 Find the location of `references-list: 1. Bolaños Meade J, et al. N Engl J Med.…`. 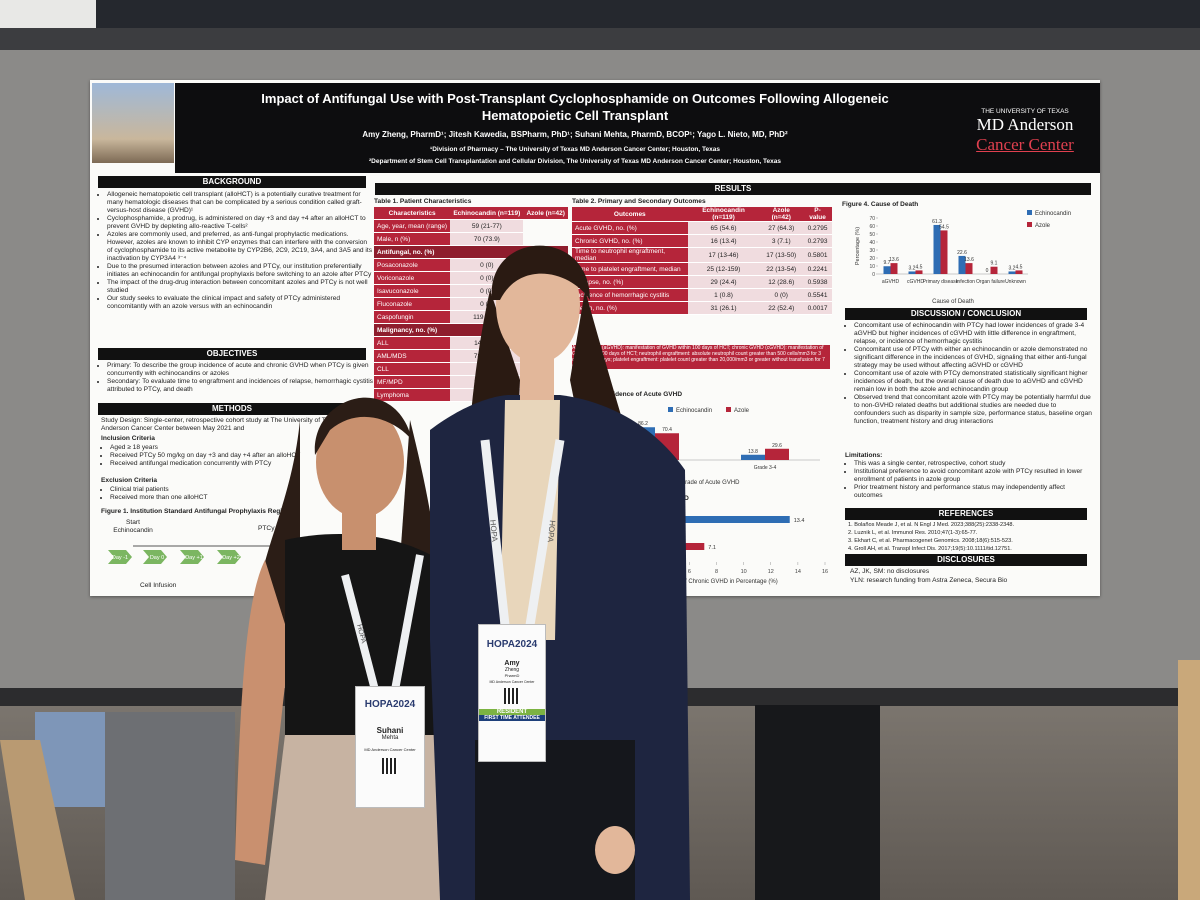

references-list: 1. Bolaños Meade J, et al. N Engl J Med.… is located at coordinates (968, 537).